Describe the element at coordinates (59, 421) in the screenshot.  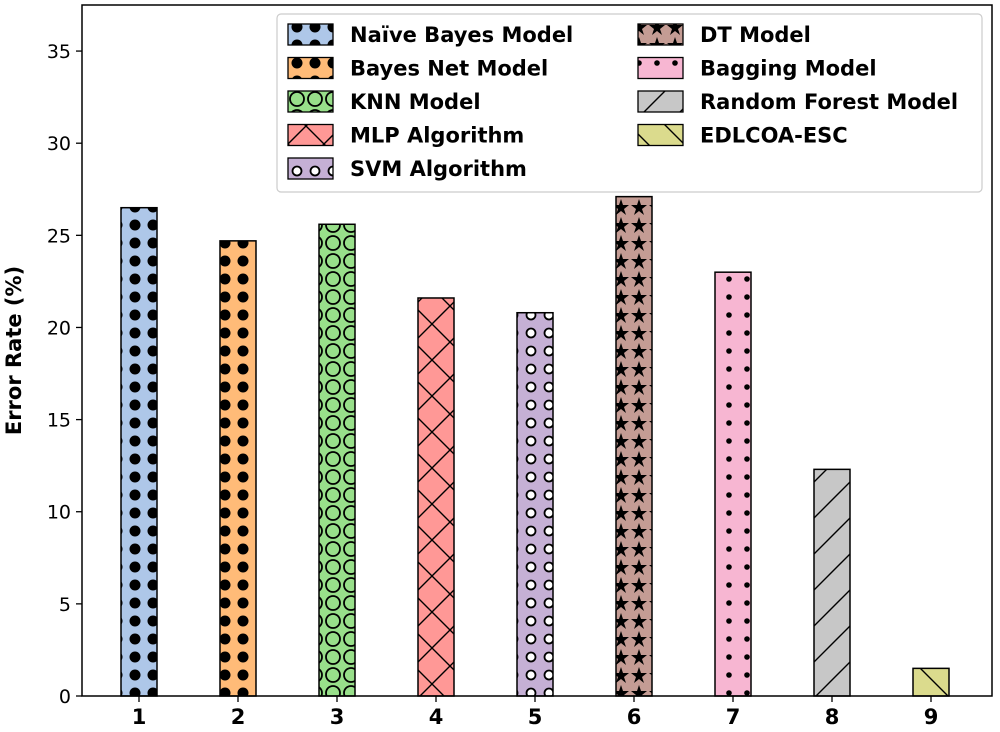
I see `y-tick-label: 15` at that location.